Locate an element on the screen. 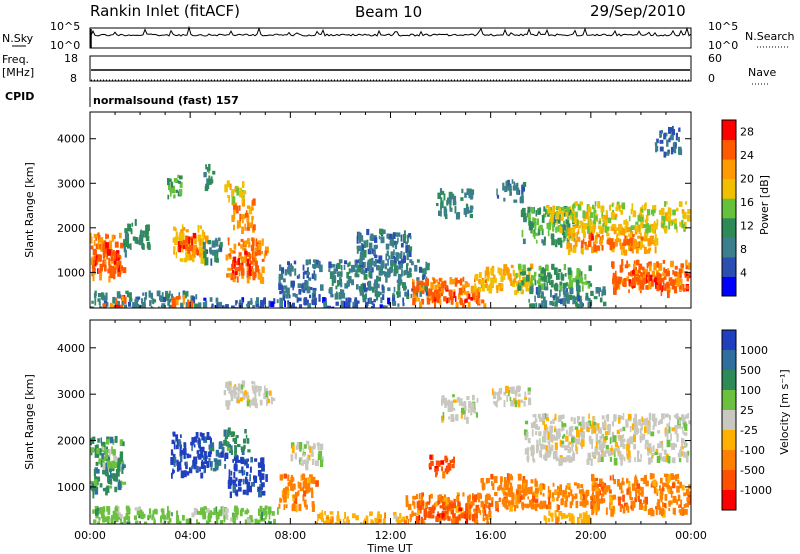 This screenshot has width=800, height=554. velocity-colorbar-tick: -1000 is located at coordinates (756, 490).